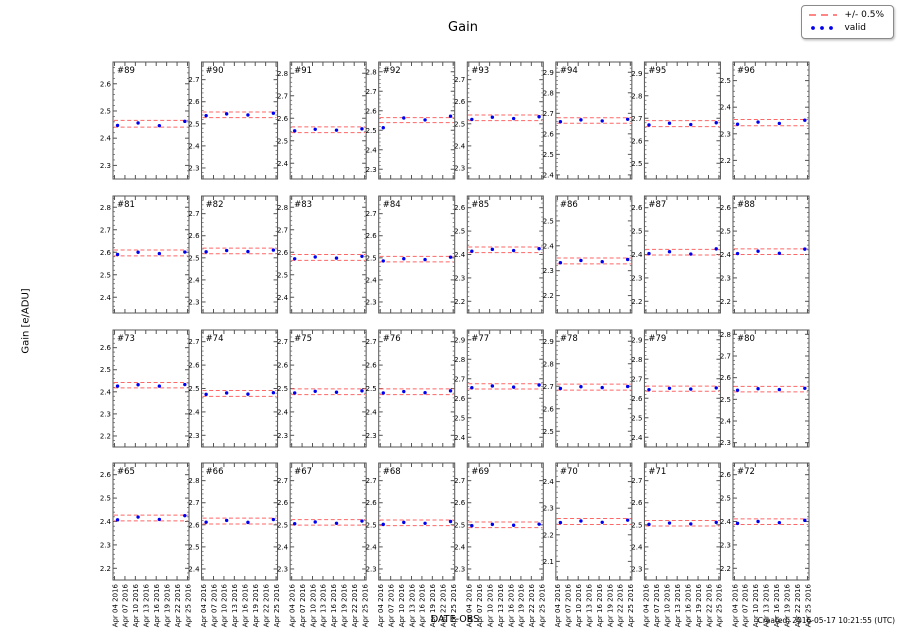 The height and width of the screenshot is (639, 900). What do you see at coordinates (233, 120) in the screenshot?
I see `subplot-90: 2.3 2.4 2.5 2.6 2.7 #90` at bounding box center [233, 120].